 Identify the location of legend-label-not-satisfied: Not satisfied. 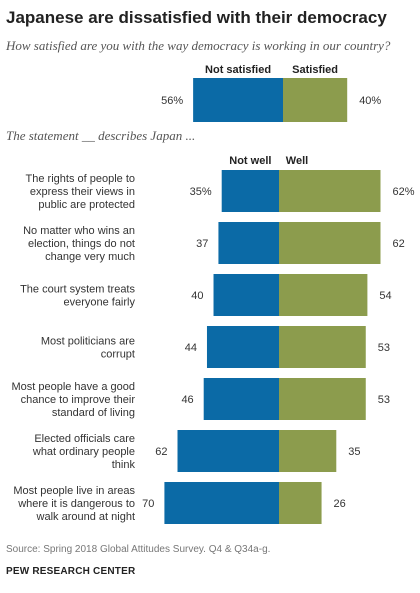
(238, 70).